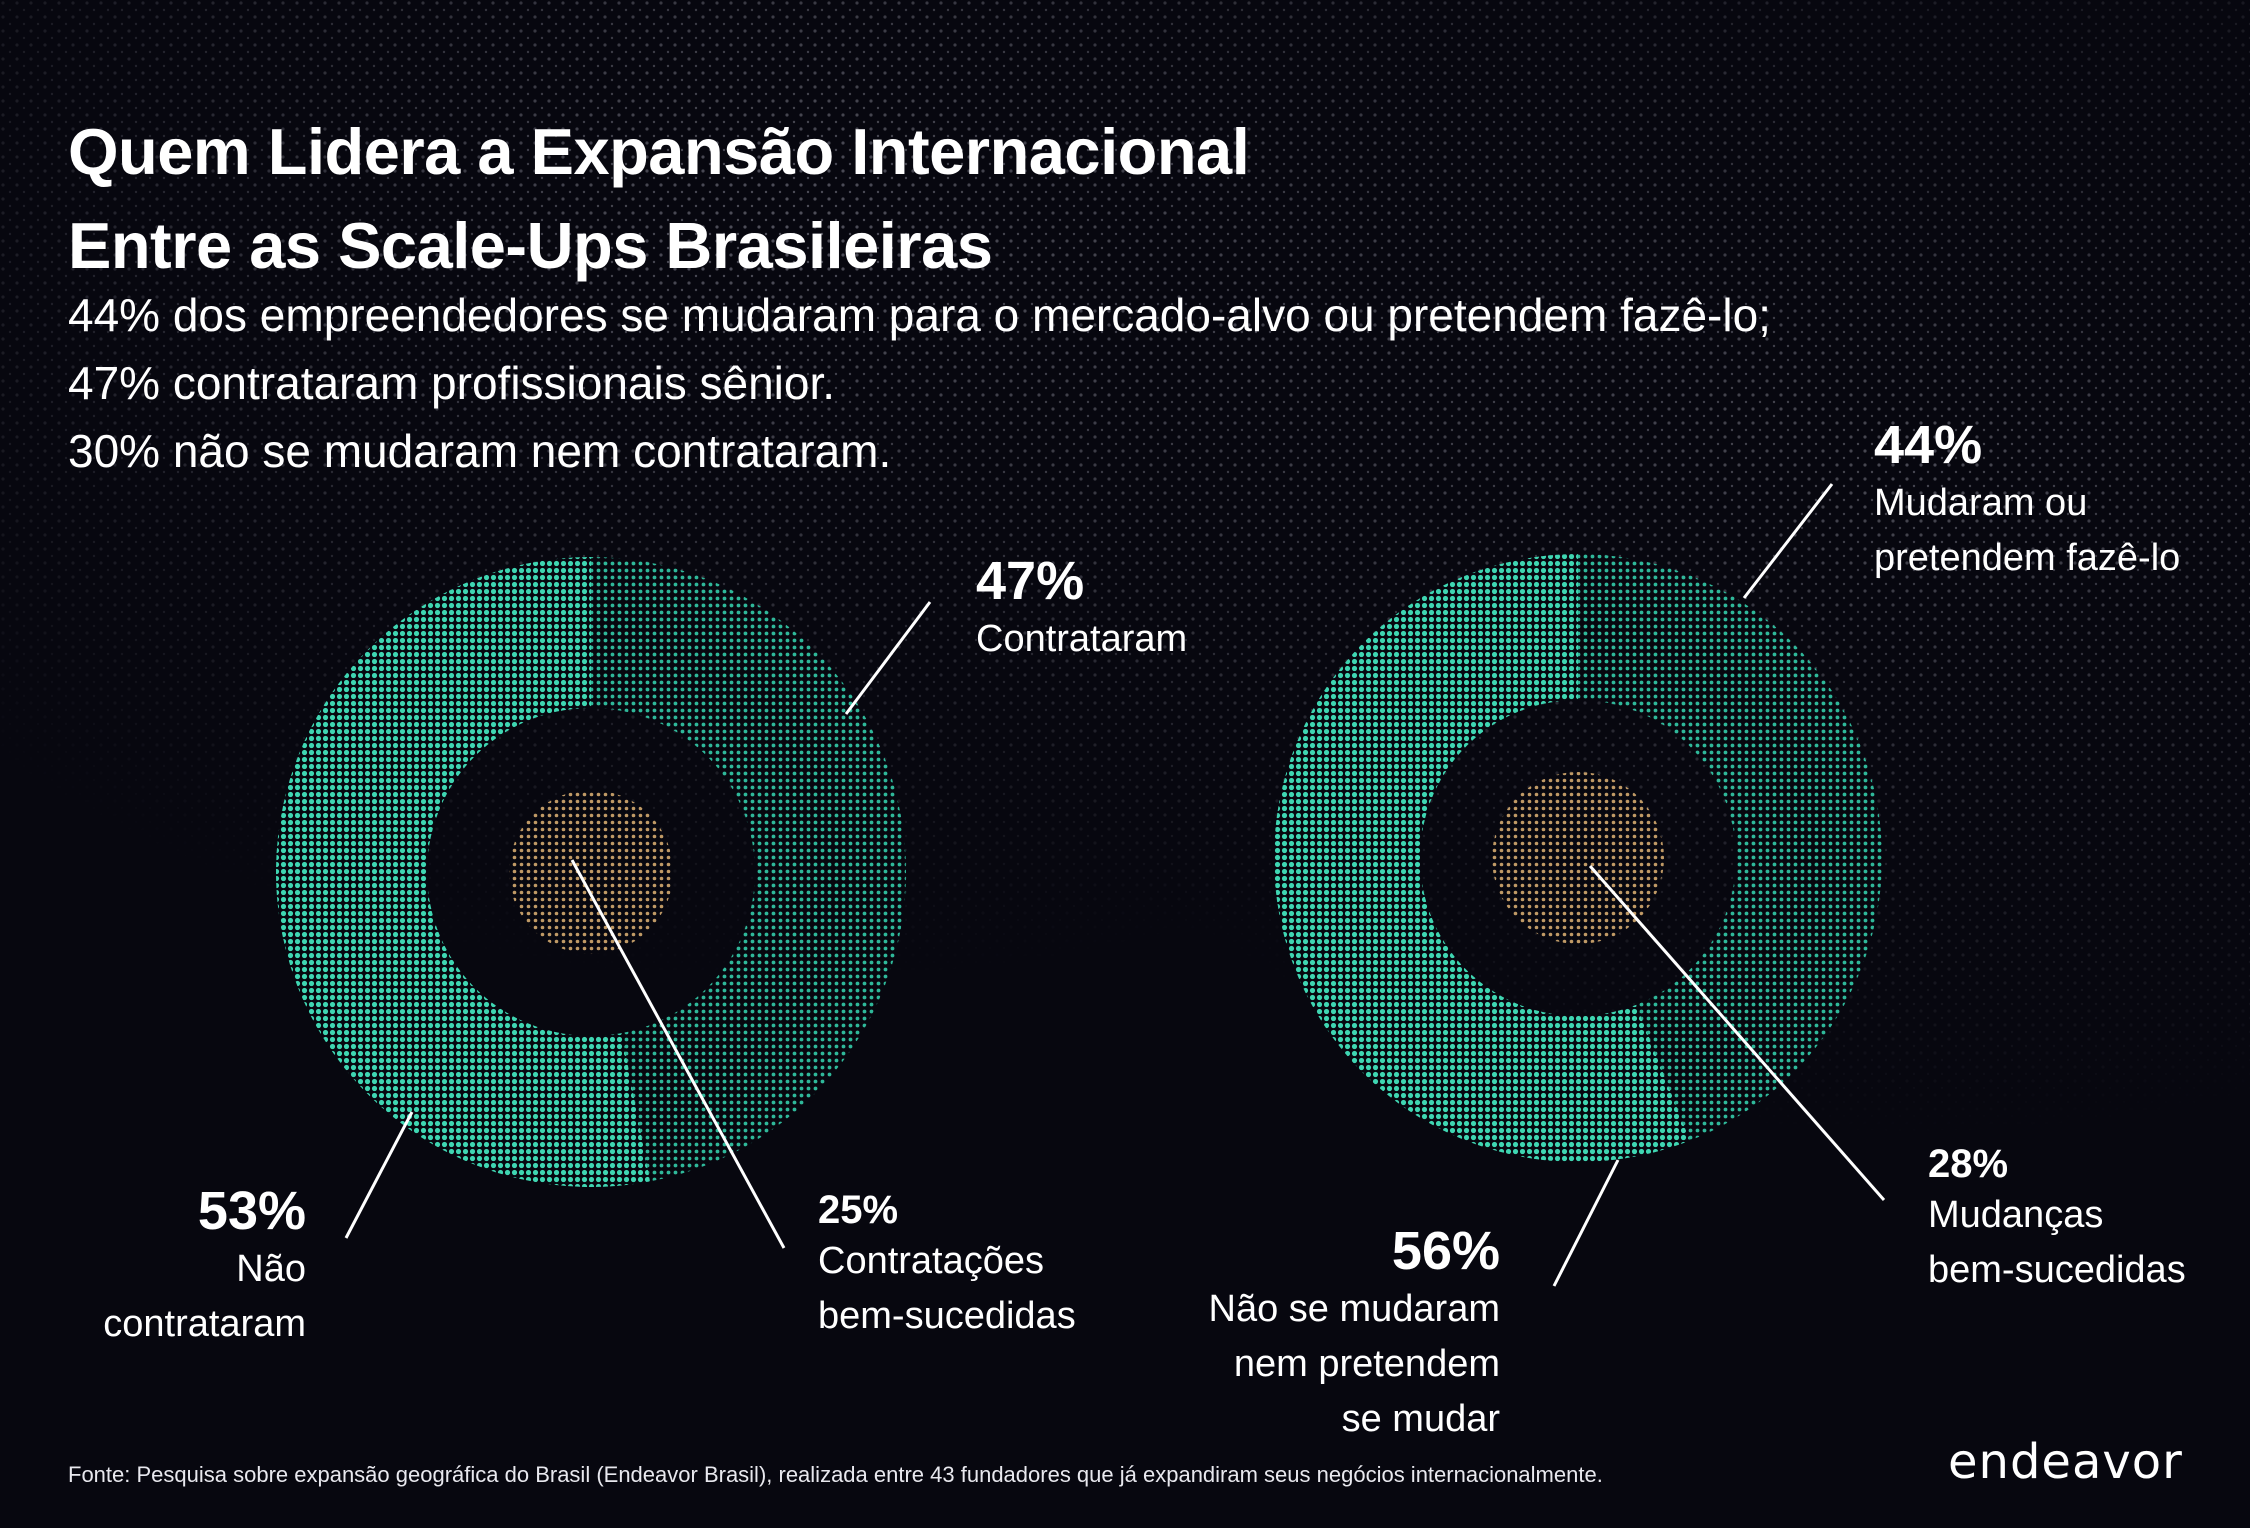  I want to click on label-text-line-1: Não se mudaram, so click(1354, 1309).